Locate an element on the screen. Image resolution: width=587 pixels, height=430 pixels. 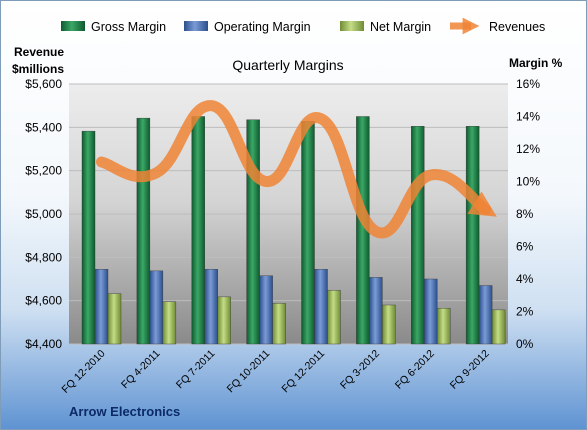
category-label-7: FQ 9-2012 is located at coordinates (470, 370).